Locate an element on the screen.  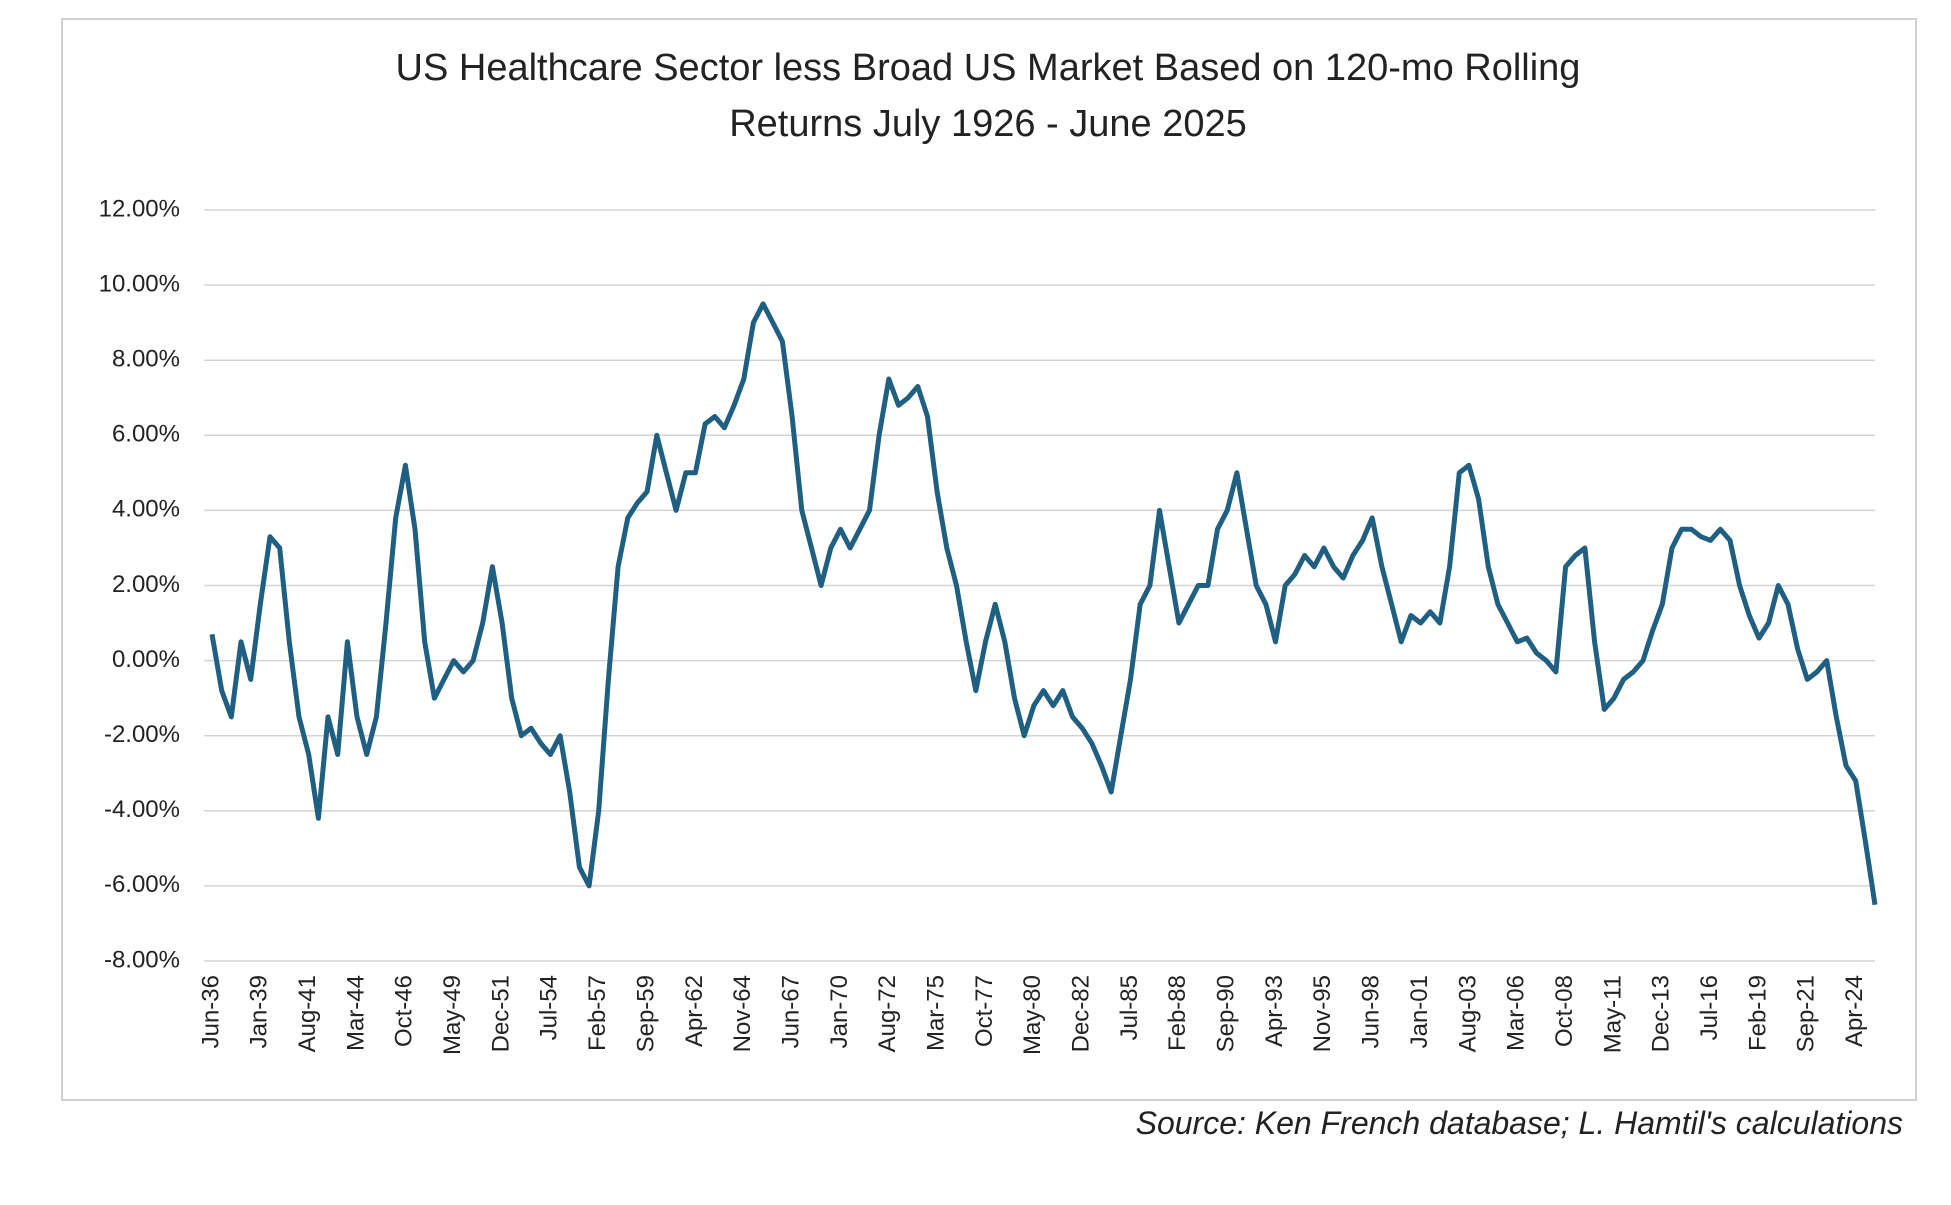
x-tick-label: Feb-88 is located at coordinates (1177, 1013).